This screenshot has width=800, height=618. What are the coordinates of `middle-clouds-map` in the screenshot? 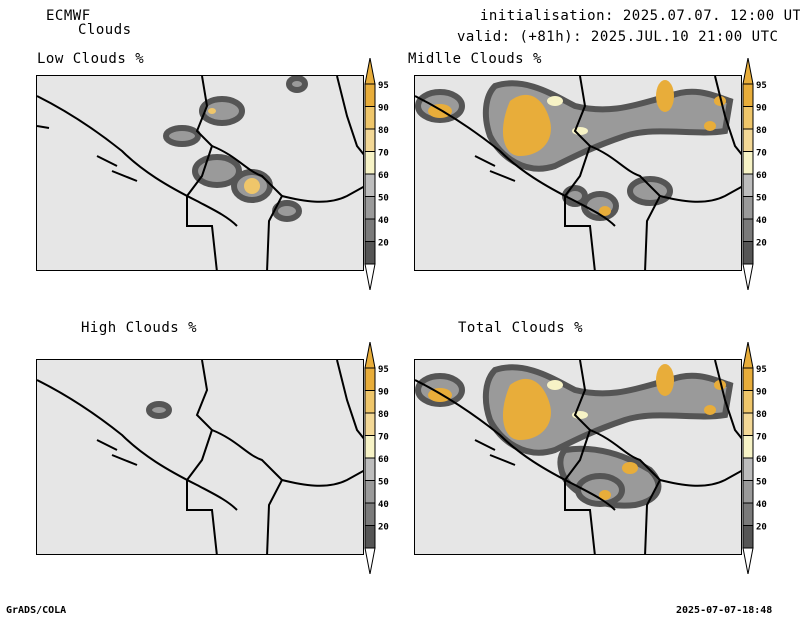 It's located at (578, 173).